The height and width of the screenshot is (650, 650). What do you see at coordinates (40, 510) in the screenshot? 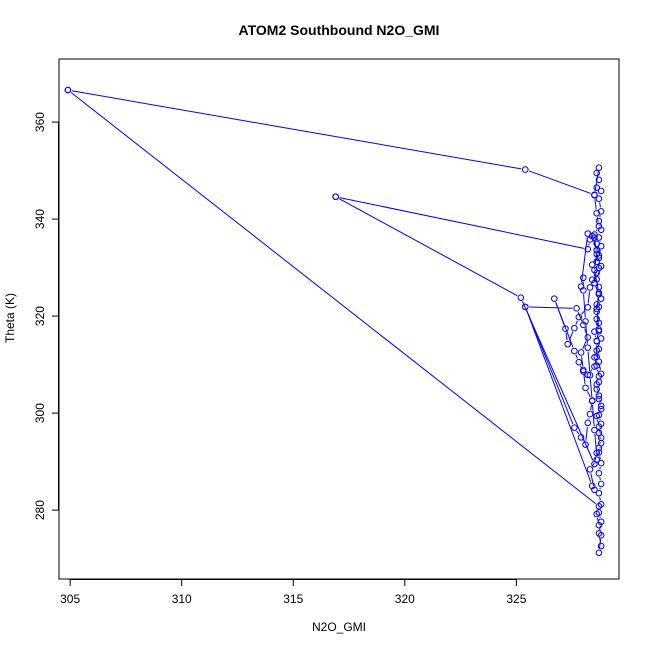
I see `y-tick-label: 280` at bounding box center [40, 510].